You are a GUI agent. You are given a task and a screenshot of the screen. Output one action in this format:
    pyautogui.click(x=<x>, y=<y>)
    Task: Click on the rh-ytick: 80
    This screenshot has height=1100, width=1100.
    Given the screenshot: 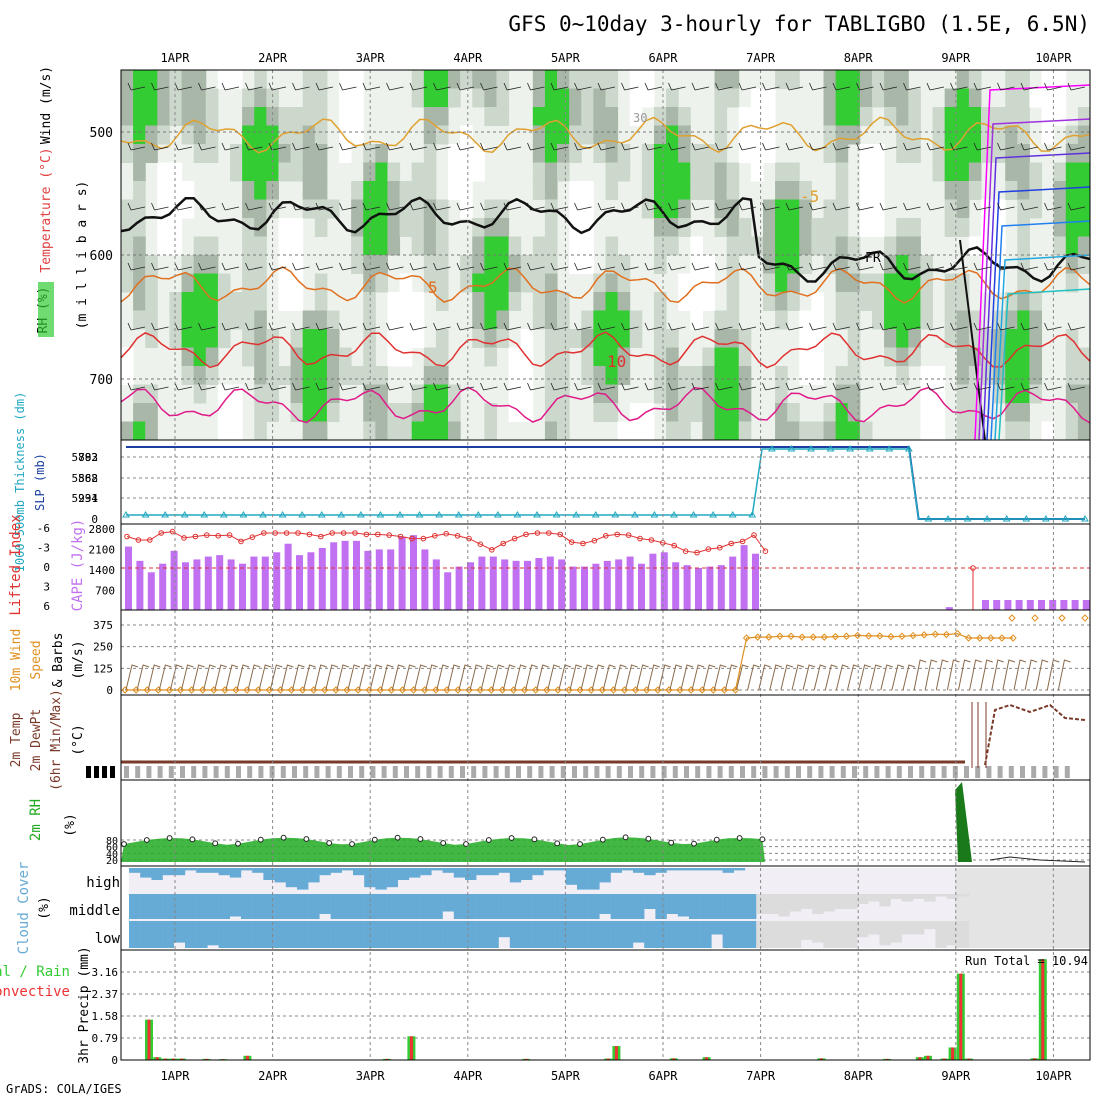 What is the action you would take?
    pyautogui.click(x=112, y=841)
    